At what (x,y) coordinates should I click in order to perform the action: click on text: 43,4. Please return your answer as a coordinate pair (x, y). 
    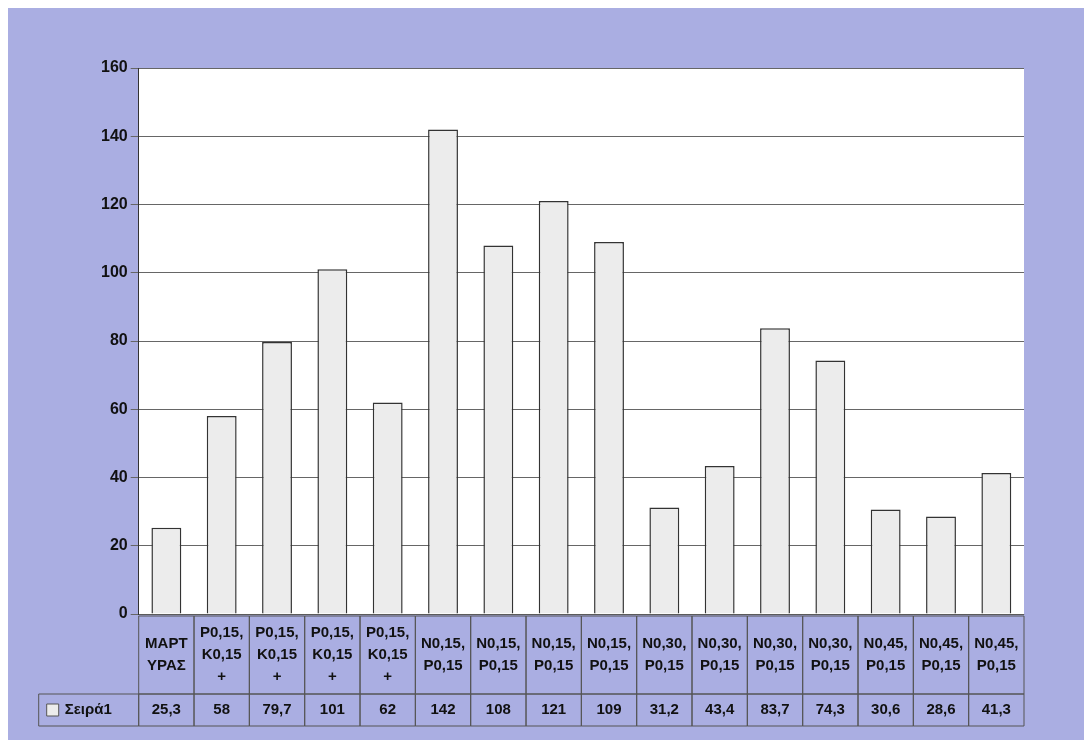
    Looking at the image, I should click on (720, 709).